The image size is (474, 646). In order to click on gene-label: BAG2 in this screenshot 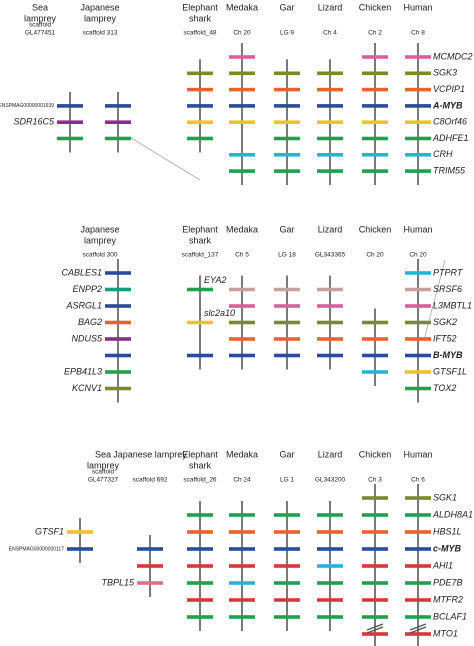, I will do `click(90, 322)`.